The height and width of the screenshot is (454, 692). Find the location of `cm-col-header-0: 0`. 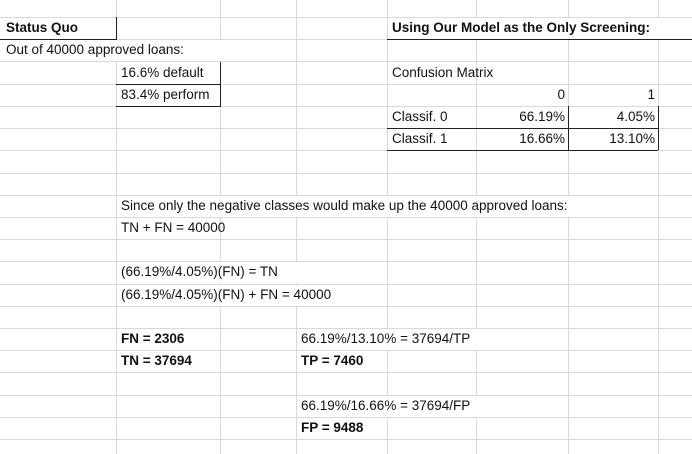

cm-col-header-0: 0 is located at coordinates (561, 94).